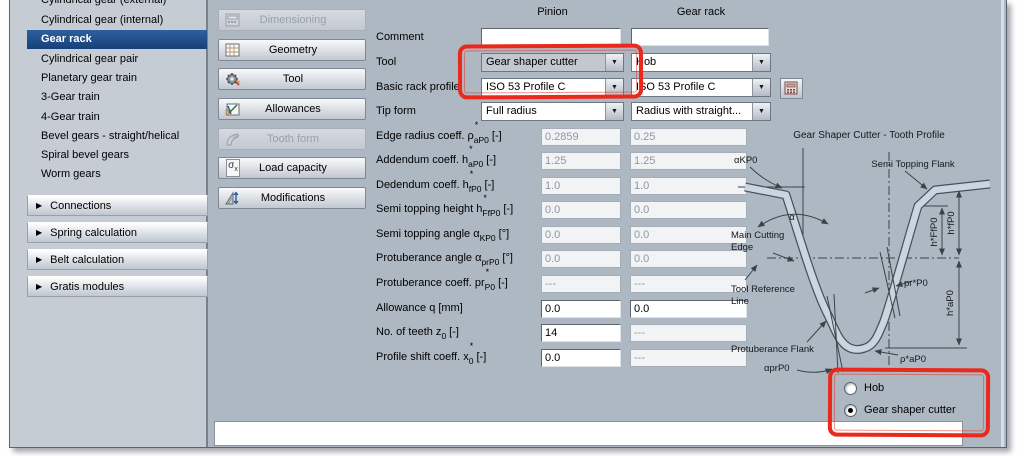  I want to click on sidebar-item-gear-rack: Gear rack, so click(117, 39).